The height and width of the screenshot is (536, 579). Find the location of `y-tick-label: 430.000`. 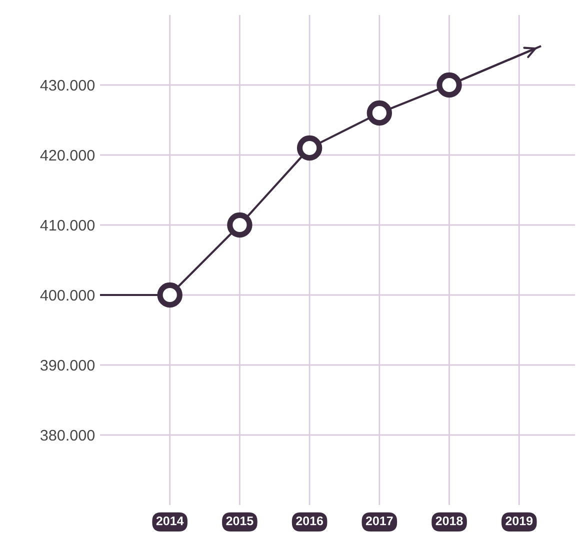

y-tick-label: 430.000 is located at coordinates (67, 85).